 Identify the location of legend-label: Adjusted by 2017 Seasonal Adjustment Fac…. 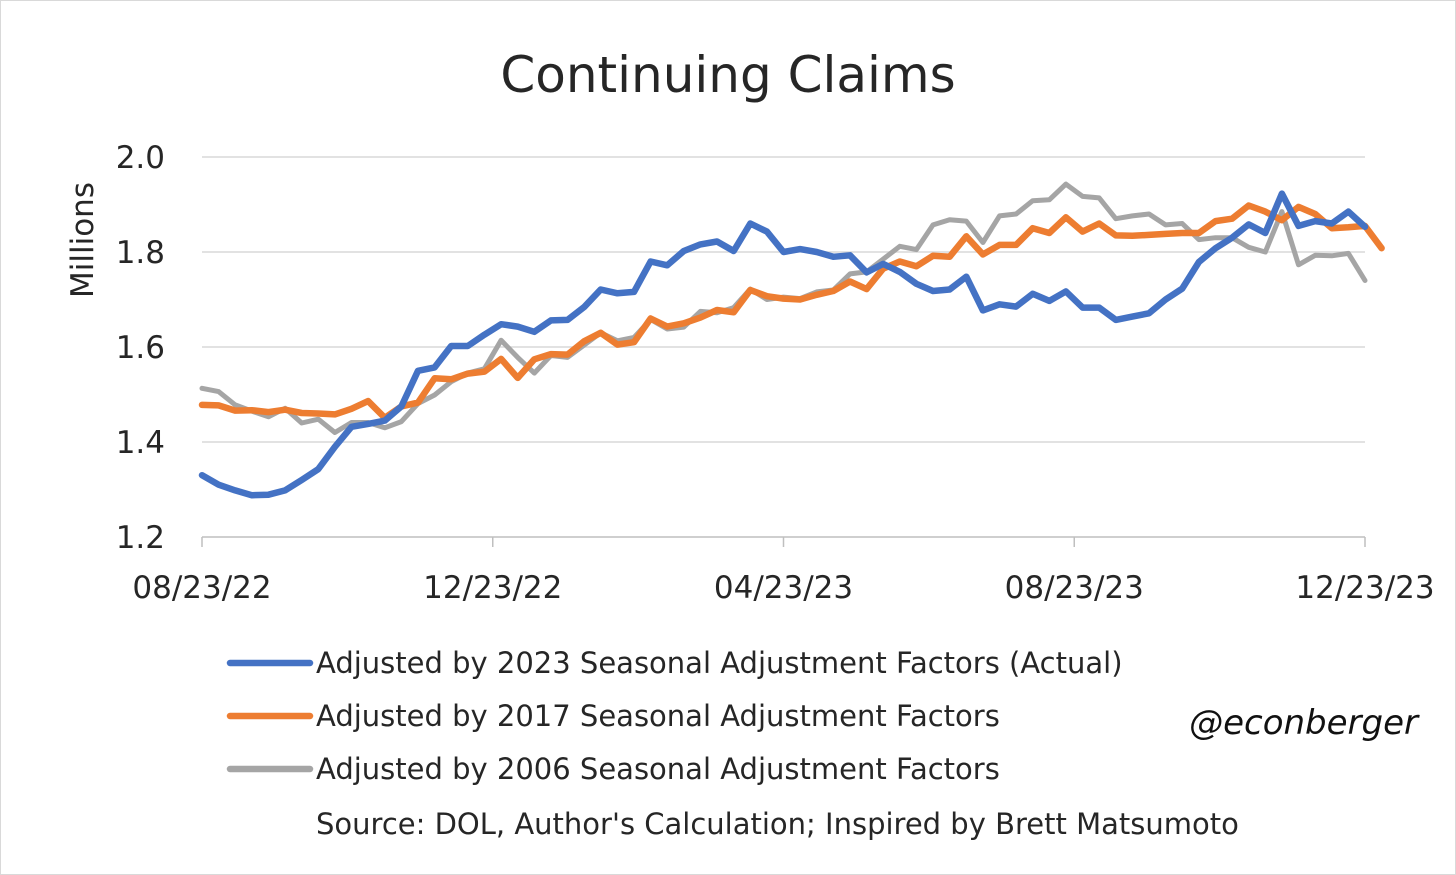
(658, 716).